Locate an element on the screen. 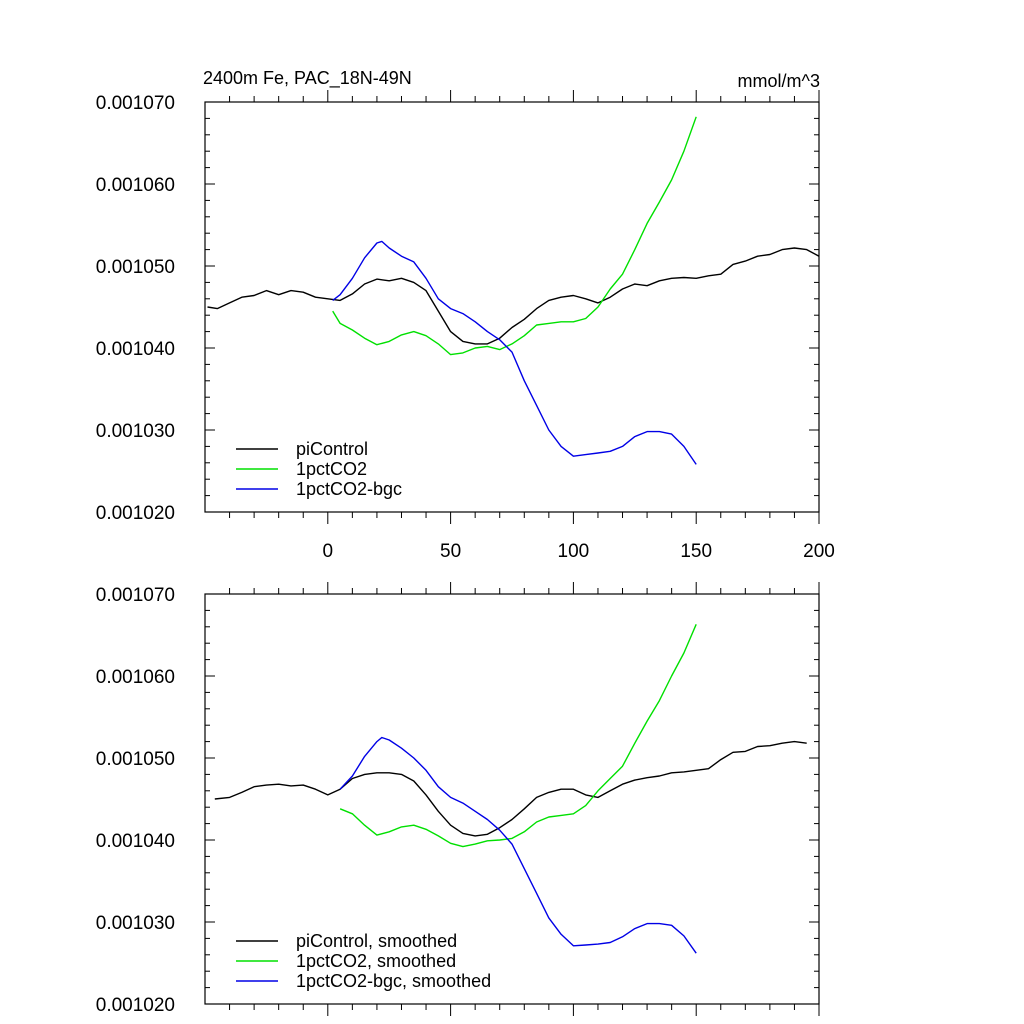 The width and height of the screenshot is (1024, 1024). x-tick-label: 150 is located at coordinates (696, 551).